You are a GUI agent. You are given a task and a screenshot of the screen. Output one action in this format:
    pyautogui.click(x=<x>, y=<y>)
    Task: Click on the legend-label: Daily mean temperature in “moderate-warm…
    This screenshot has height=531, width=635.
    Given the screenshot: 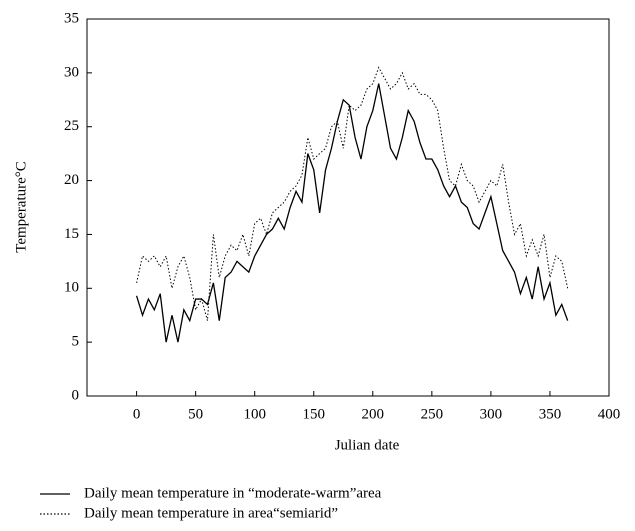 What is the action you would take?
    pyautogui.click(x=233, y=493)
    